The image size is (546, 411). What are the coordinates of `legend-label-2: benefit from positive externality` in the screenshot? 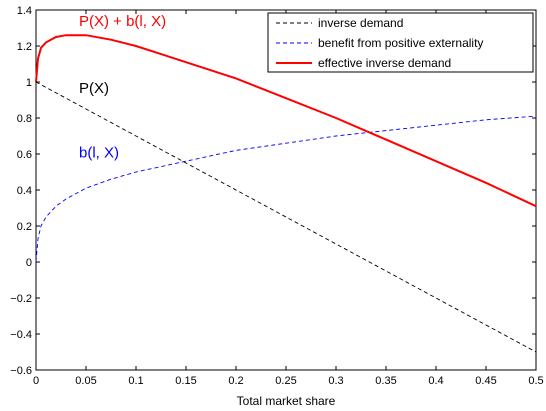 It's located at (400, 43).